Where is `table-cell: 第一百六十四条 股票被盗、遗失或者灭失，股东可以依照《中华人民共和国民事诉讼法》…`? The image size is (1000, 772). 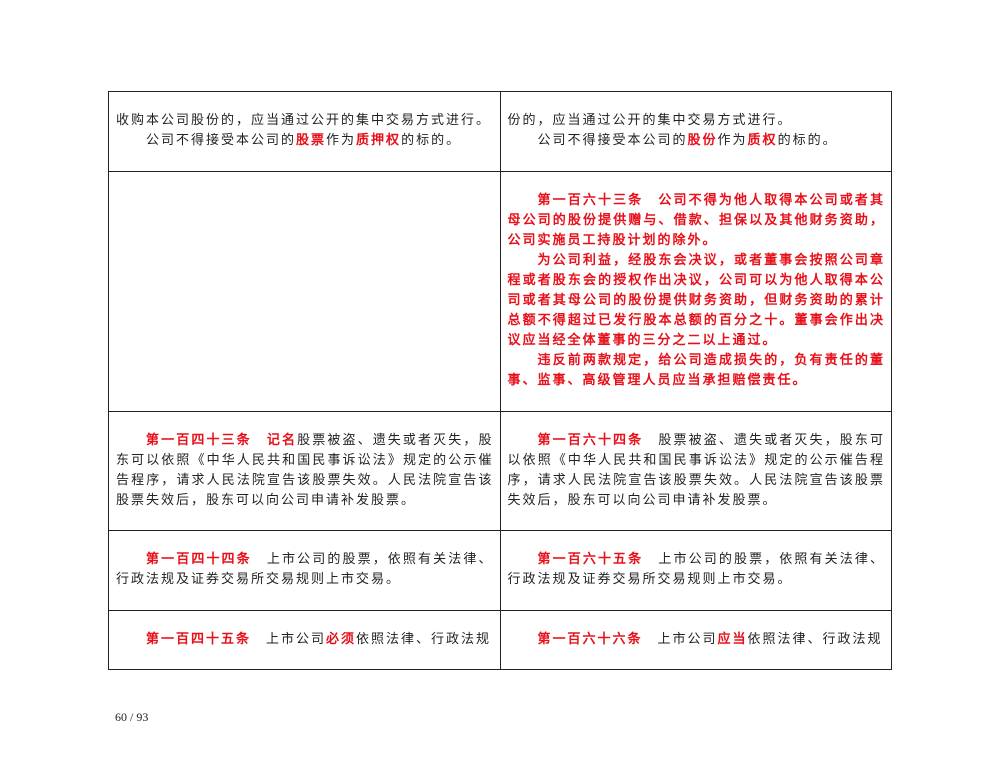 table-cell: 第一百六十四条 股票被盗、遗失或者灭失，股东可以依照《中华人民共和国民事诉讼法》… is located at coordinates (696, 471).